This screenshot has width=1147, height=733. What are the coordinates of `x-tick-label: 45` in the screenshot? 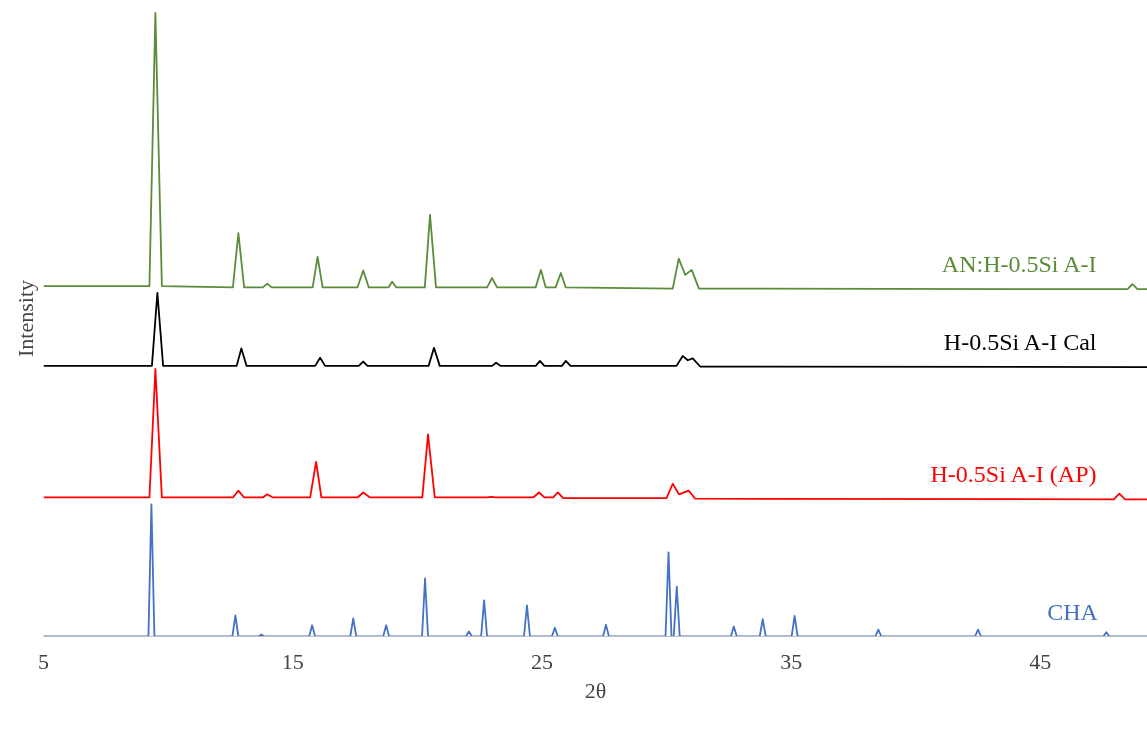 It's located at (1040, 661).